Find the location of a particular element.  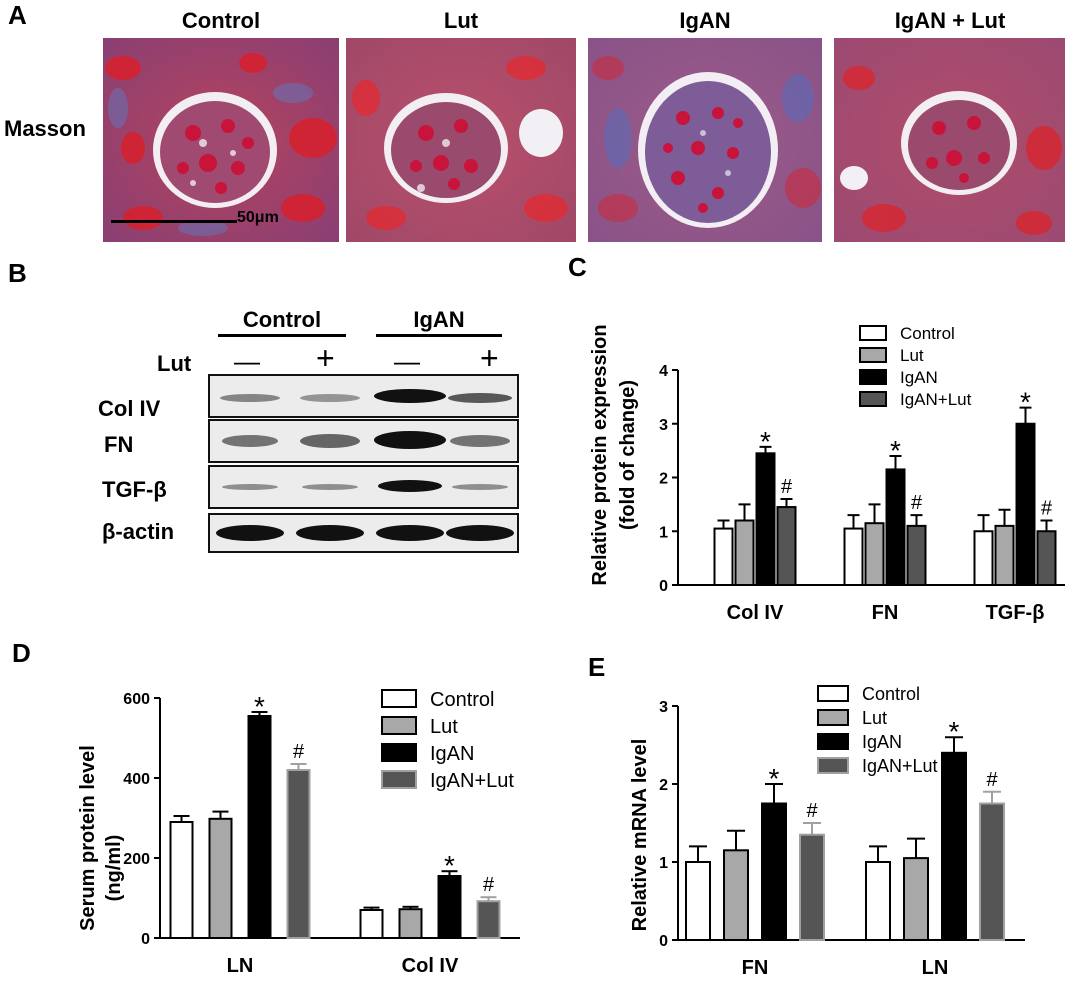

micrograph-igan-lut is located at coordinates (949, 140).